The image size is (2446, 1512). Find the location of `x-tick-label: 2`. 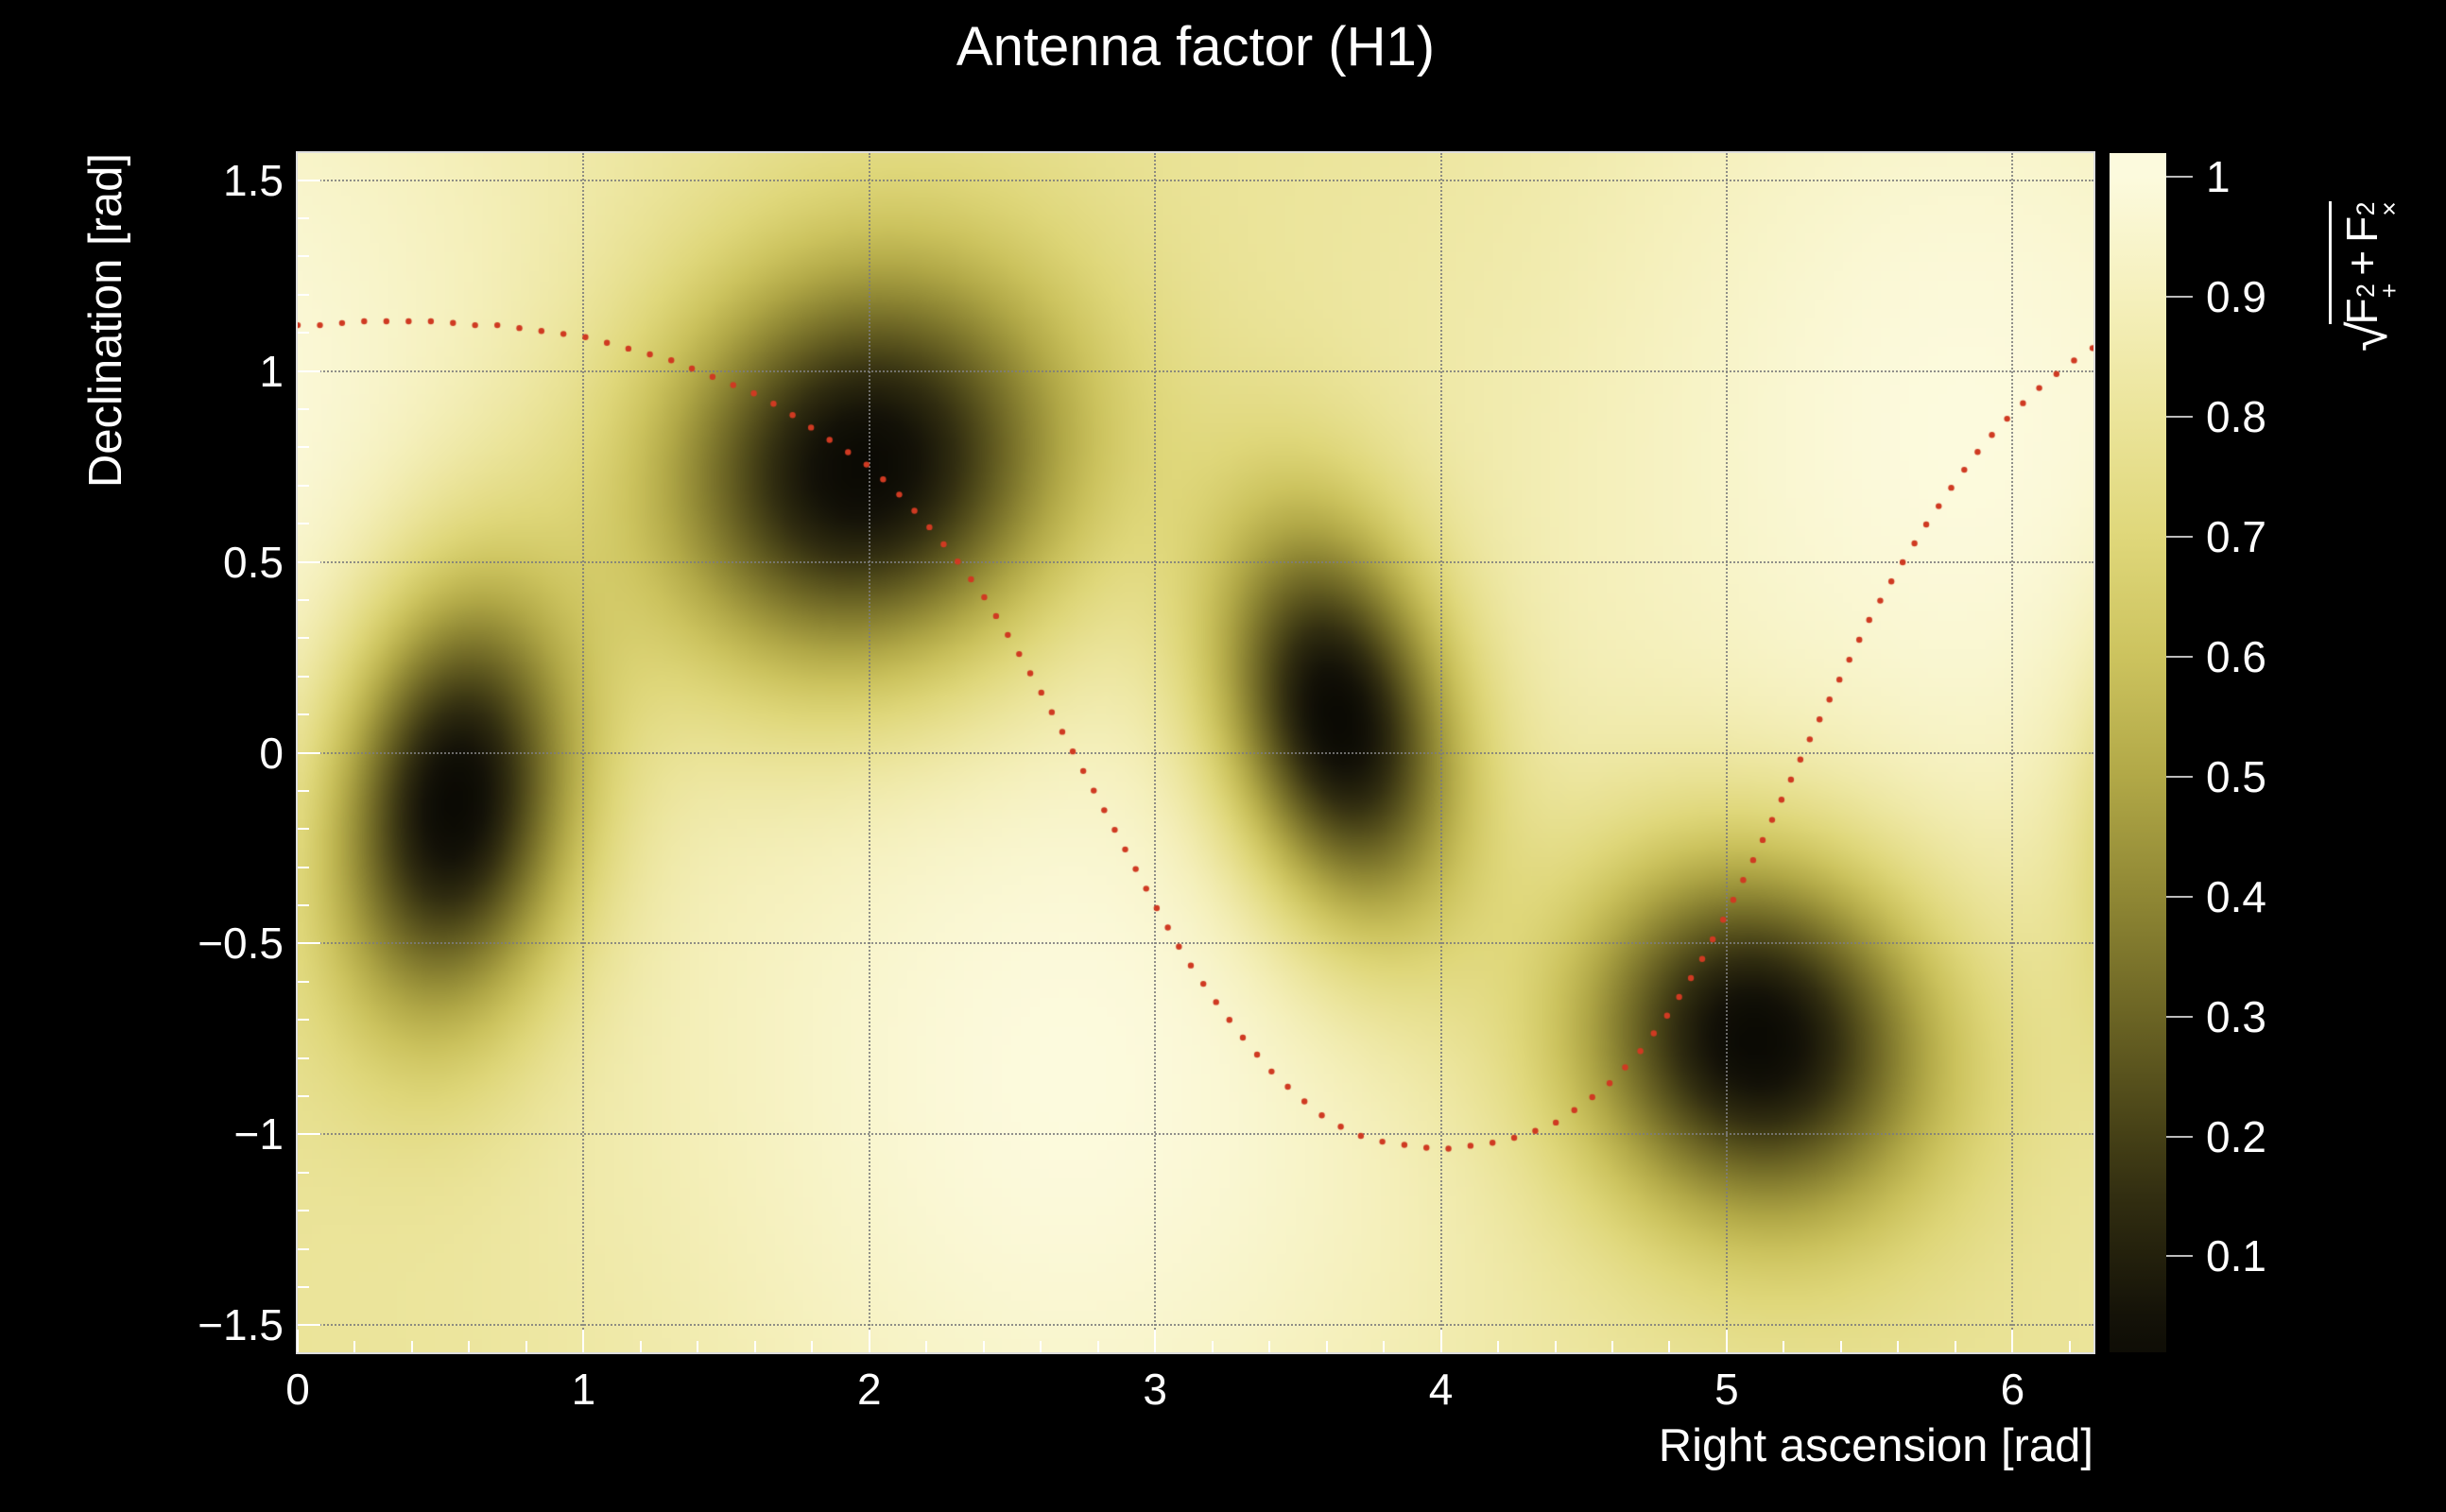

x-tick-label: 2 is located at coordinates (869, 1389).